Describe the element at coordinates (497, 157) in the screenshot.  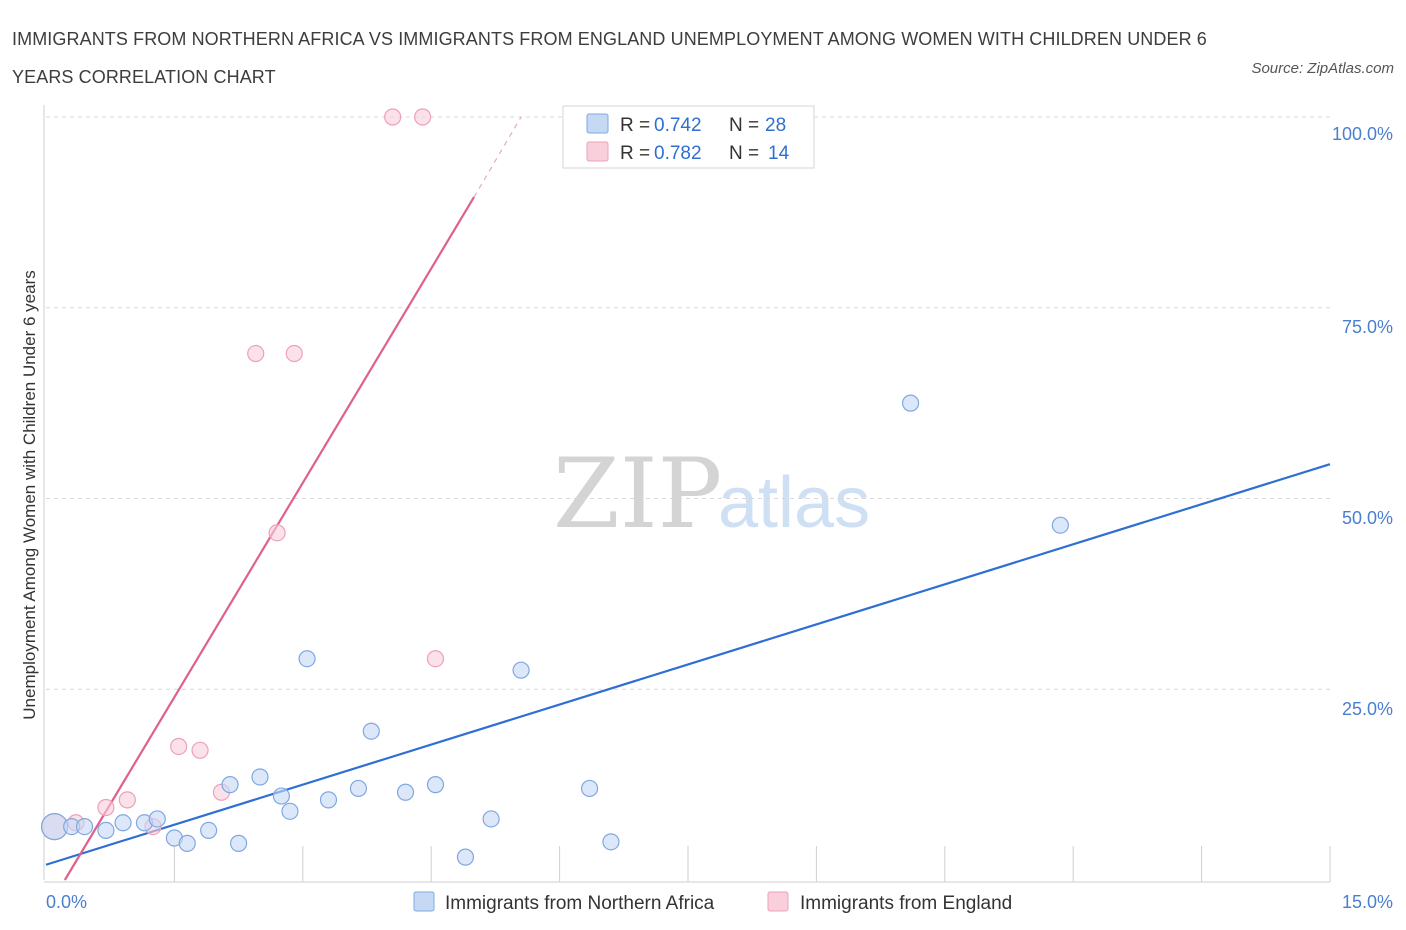
I see `trend-line-pink-extension` at that location.